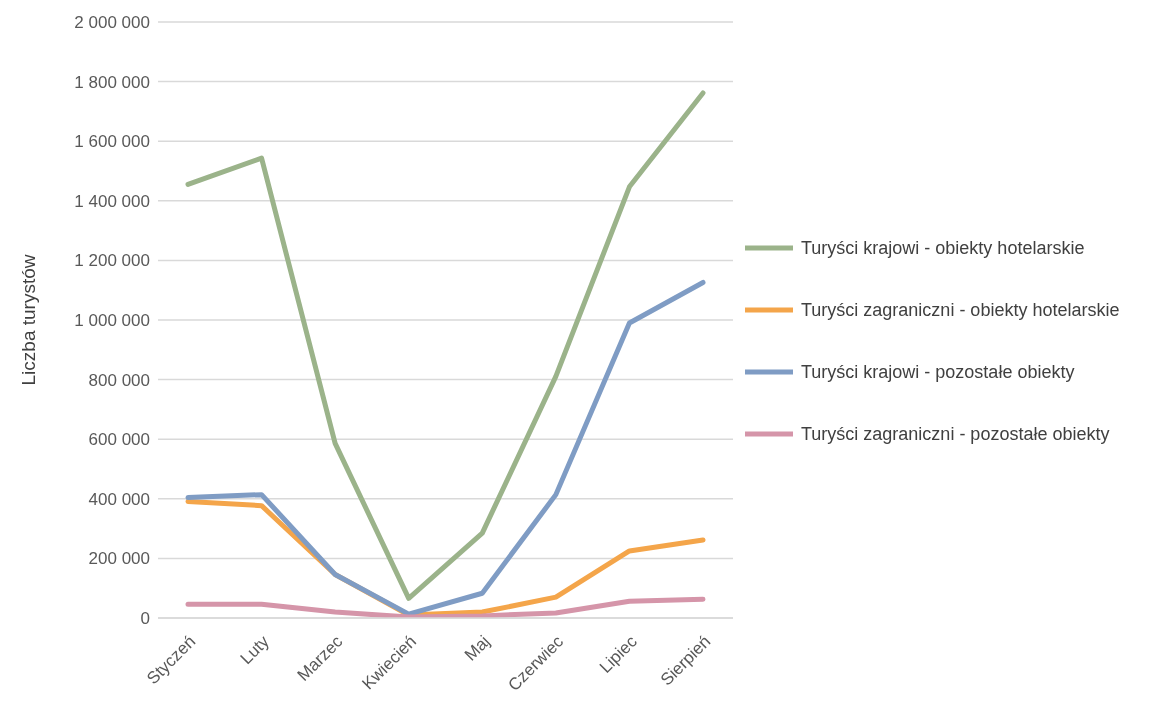 The image size is (1149, 711). Describe the element at coordinates (960, 310) in the screenshot. I see `legend-label: Turyści zagraniczni - obiekty hotelarskie` at that location.